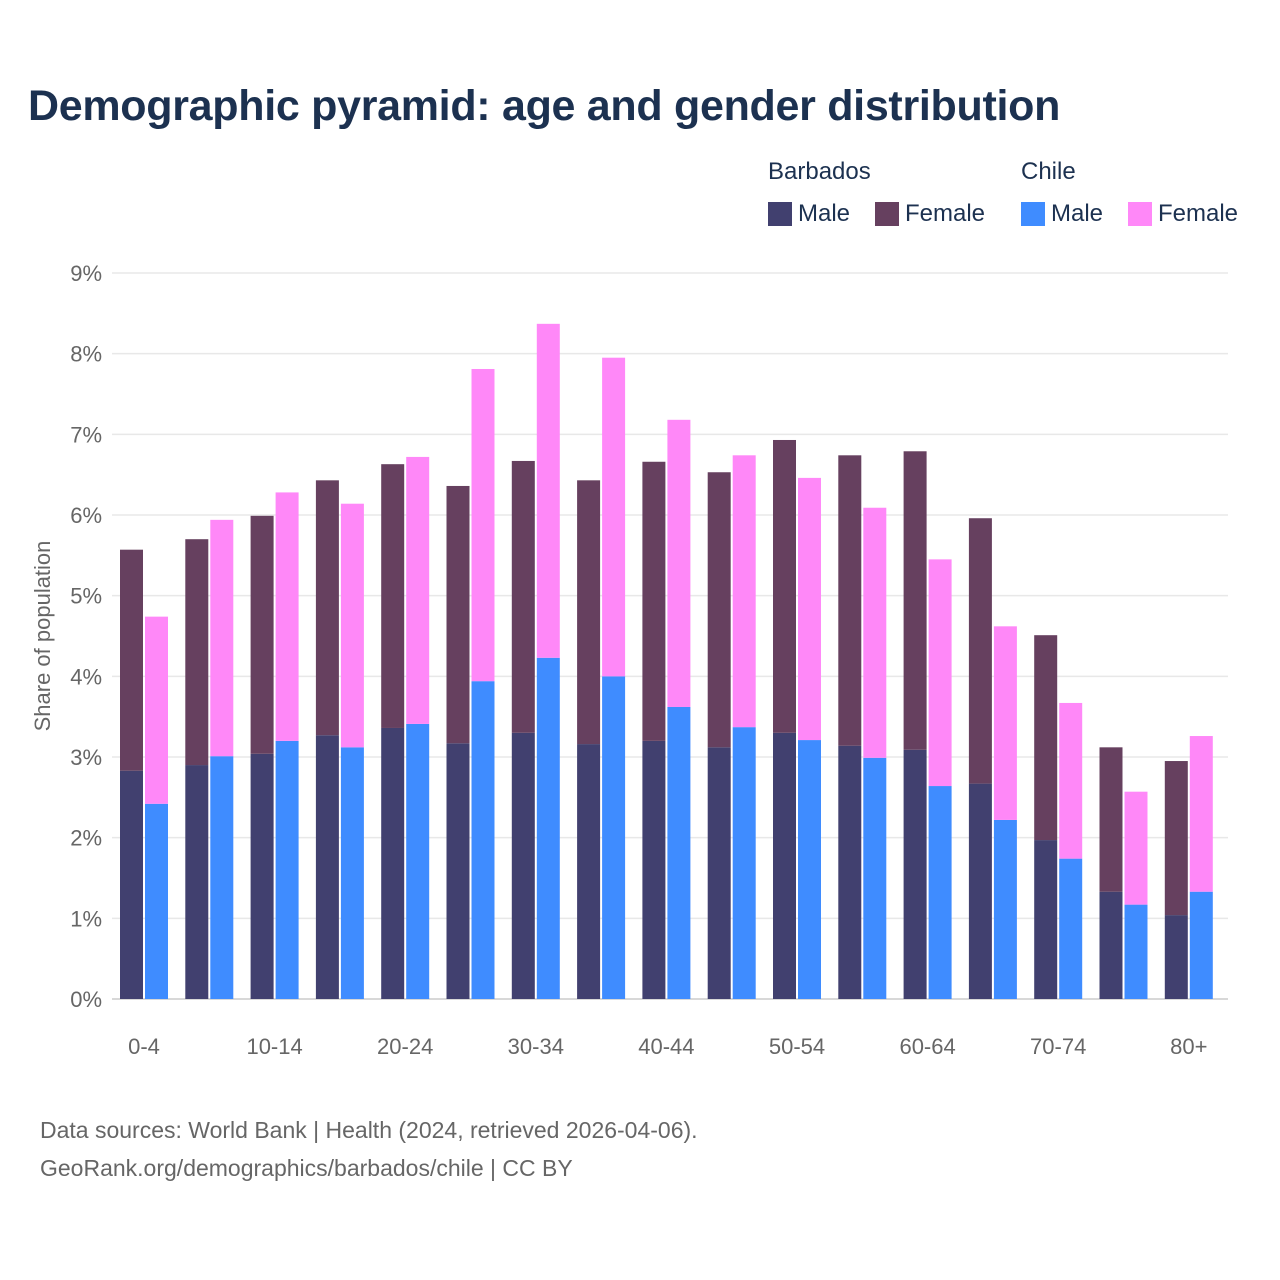  I want to click on x-tick-label: 10-14, so click(274, 1046).